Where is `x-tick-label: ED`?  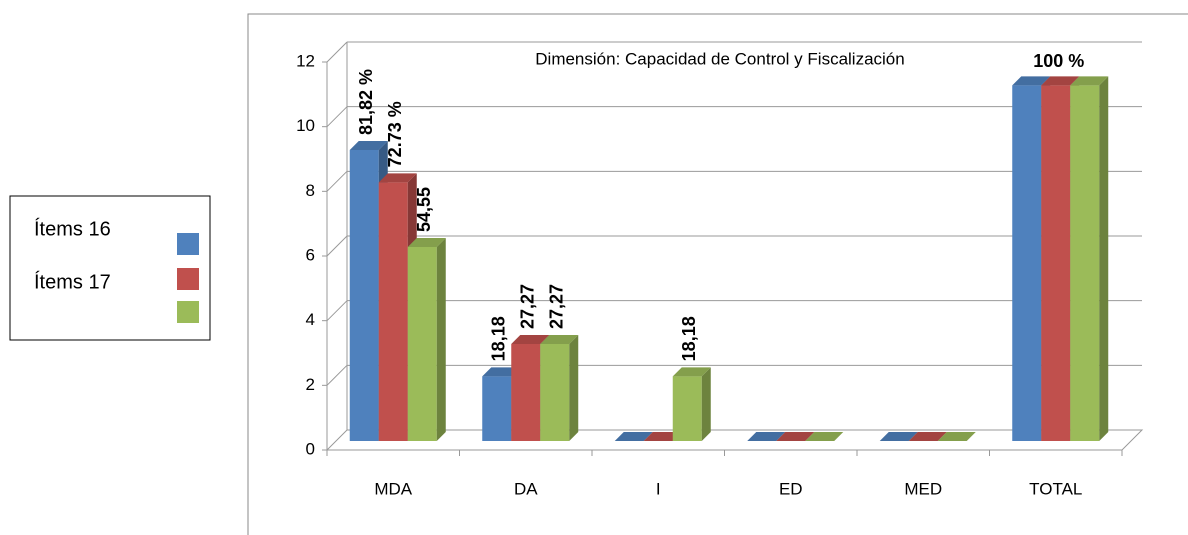 x-tick-label: ED is located at coordinates (791, 488).